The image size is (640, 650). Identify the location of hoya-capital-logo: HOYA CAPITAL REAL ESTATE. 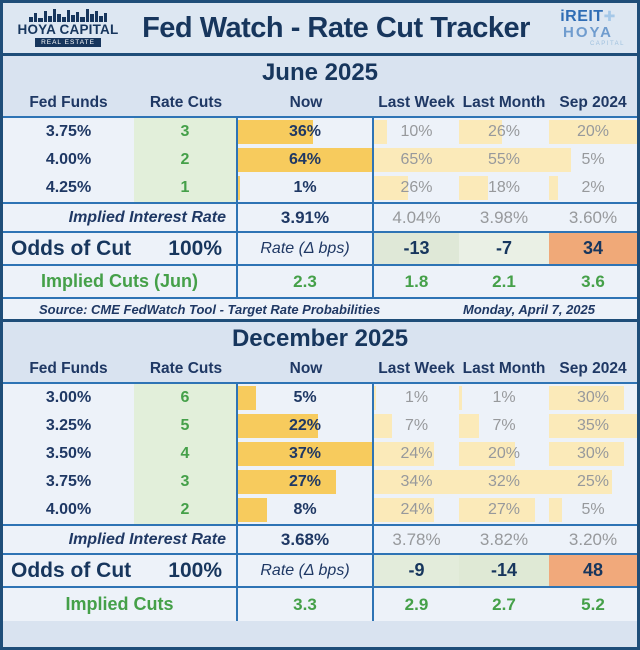
(68, 28).